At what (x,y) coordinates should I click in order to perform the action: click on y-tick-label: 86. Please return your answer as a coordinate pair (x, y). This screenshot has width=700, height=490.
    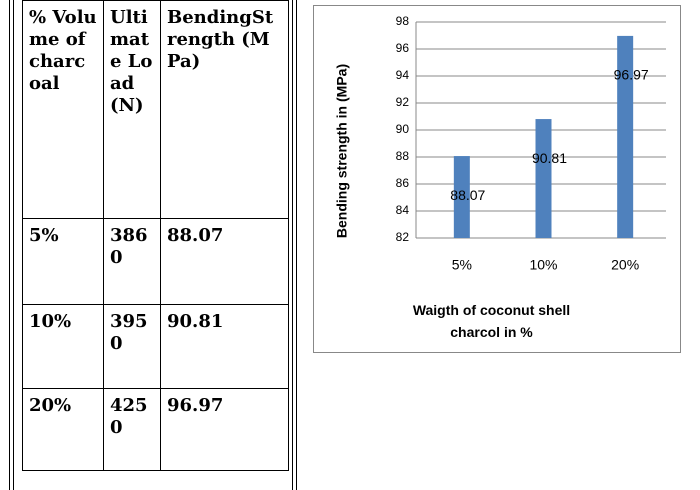
    Looking at the image, I should click on (403, 183).